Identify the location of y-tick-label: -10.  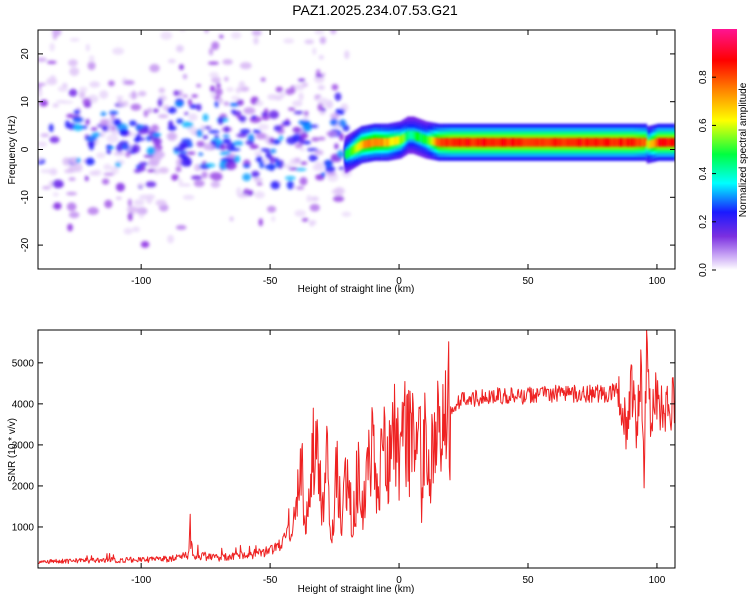
(25, 197).